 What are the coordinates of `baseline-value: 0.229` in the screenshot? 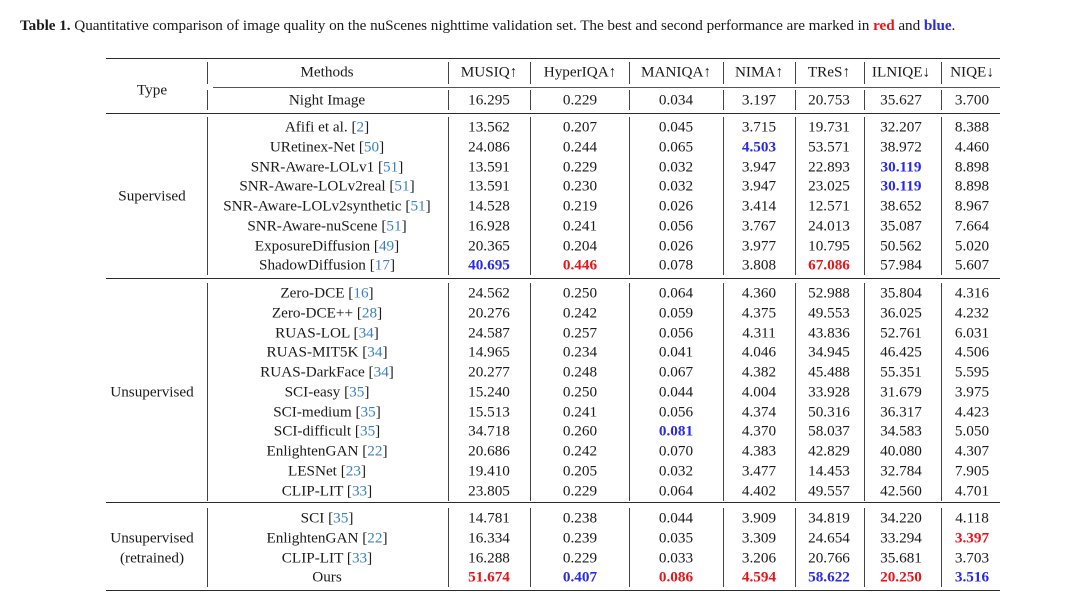 It's located at (580, 100).